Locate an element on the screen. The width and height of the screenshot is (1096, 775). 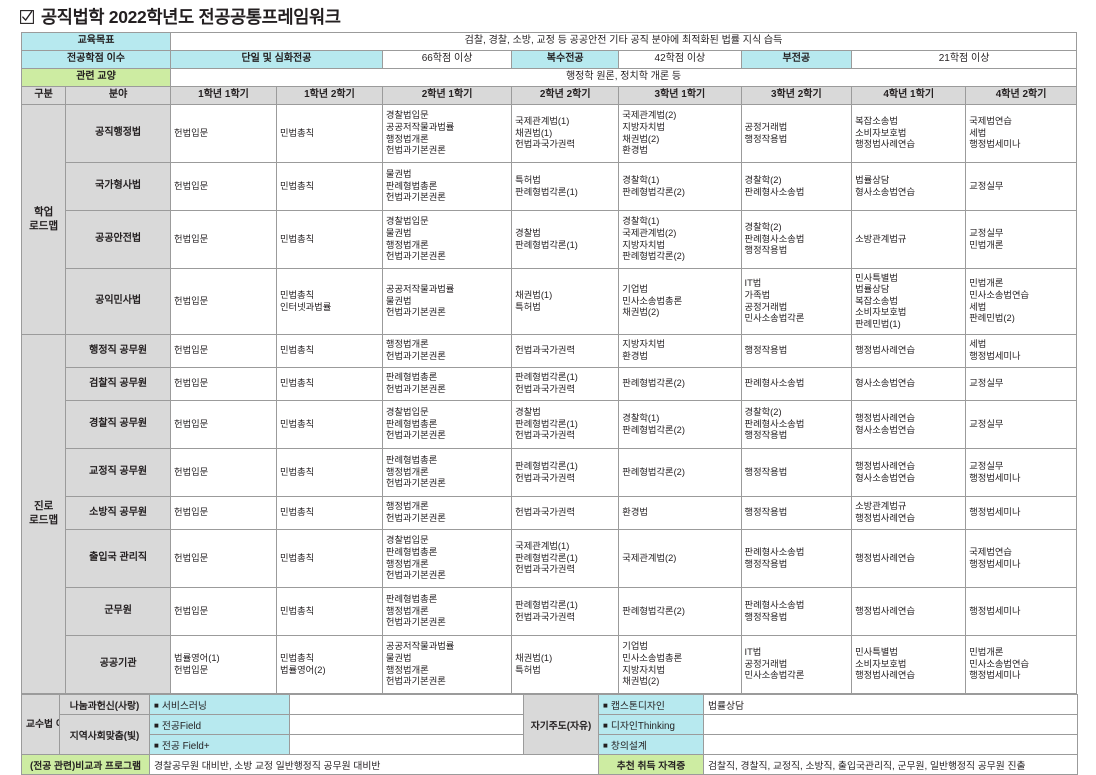
course-cell: 복잡소송법 소비자보호법 행정법사례연습 is located at coordinates (909, 133).